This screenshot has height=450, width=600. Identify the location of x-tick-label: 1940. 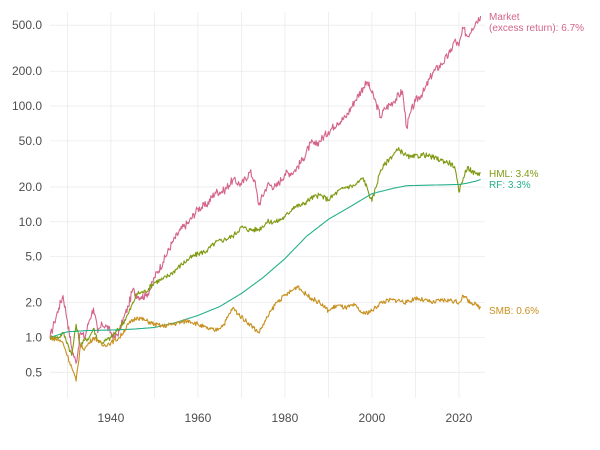
(111, 418).